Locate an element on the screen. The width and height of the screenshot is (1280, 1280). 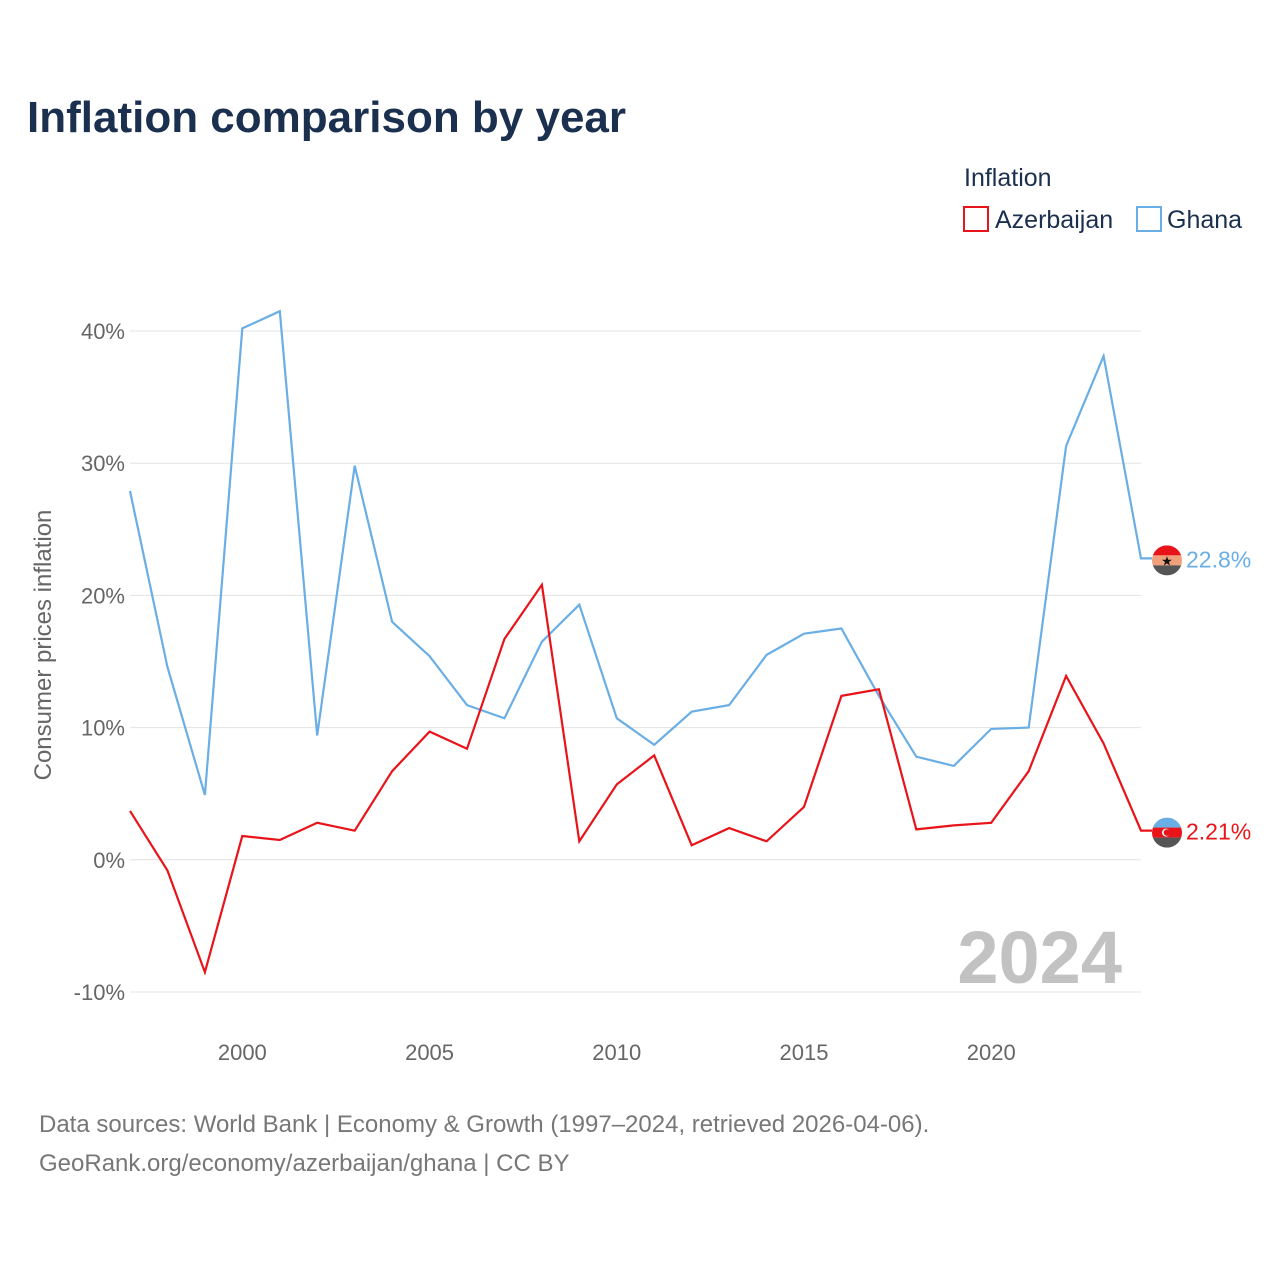
legend-swatch-azerbaijan is located at coordinates (976, 219).